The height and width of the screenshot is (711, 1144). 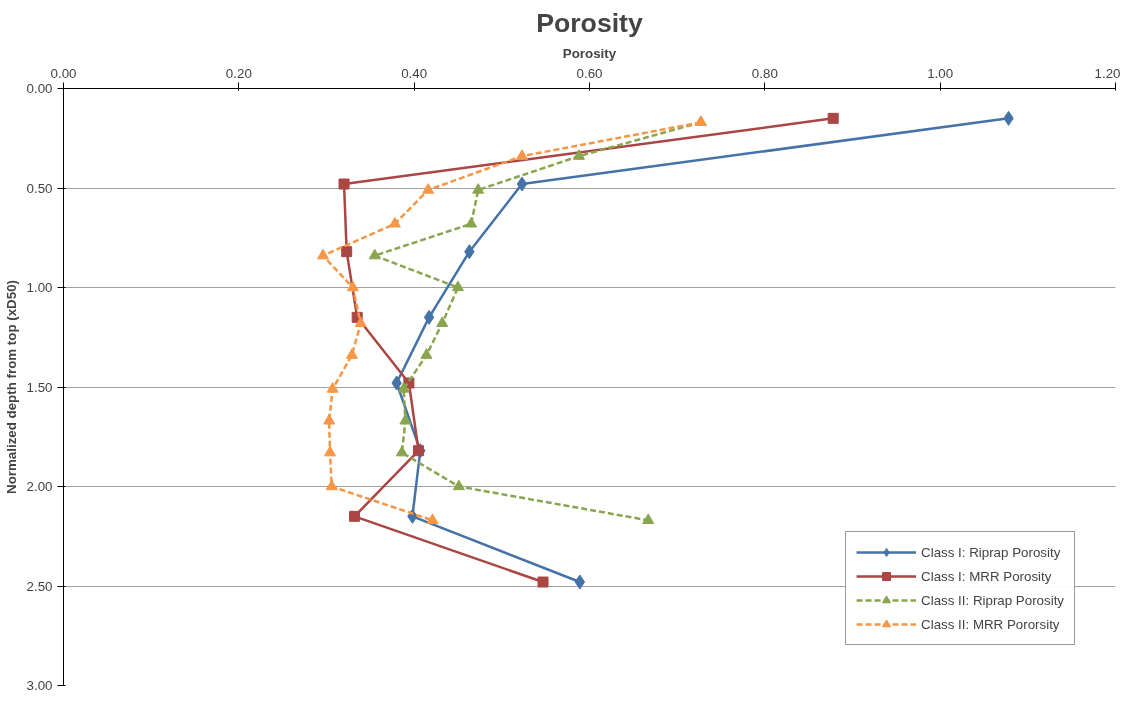 What do you see at coordinates (238, 73) in the screenshot?
I see `x-tick-label: 0.20` at bounding box center [238, 73].